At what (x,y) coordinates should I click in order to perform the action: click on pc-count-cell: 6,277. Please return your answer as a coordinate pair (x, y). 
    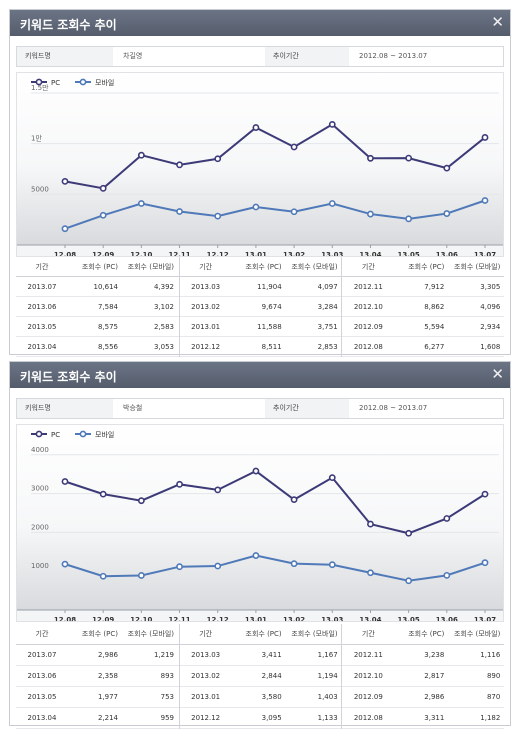
    Looking at the image, I should click on (434, 347).